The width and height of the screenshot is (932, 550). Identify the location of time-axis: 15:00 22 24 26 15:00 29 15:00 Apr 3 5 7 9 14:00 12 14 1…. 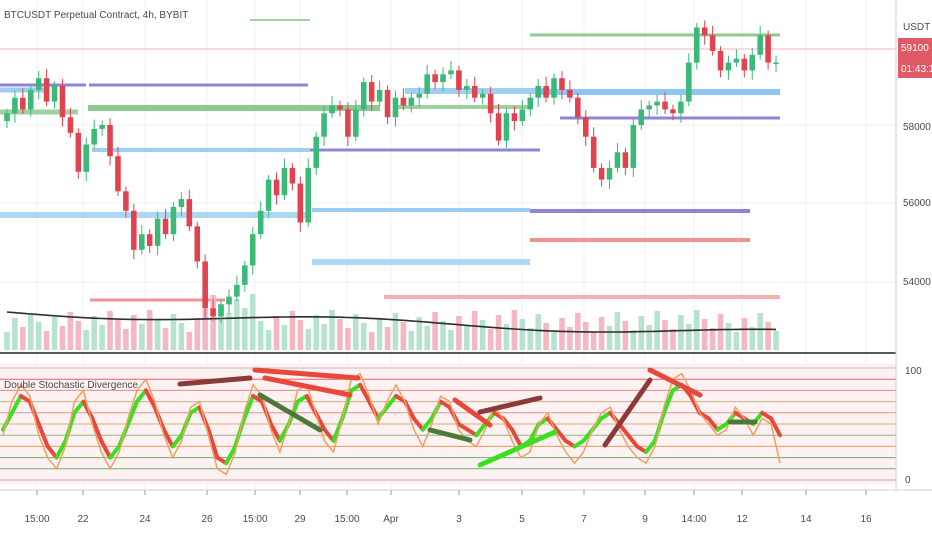
(466, 519).